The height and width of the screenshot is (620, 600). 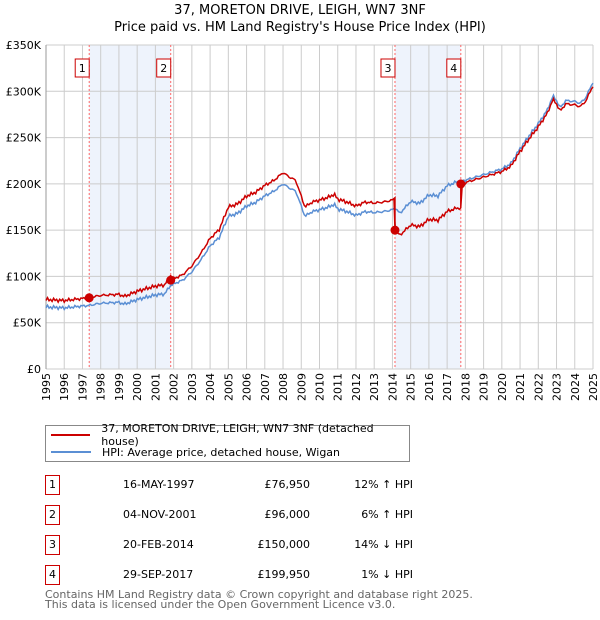 What do you see at coordinates (374, 387) in the screenshot?
I see `x-tick-label: 2013` at bounding box center [374, 387].